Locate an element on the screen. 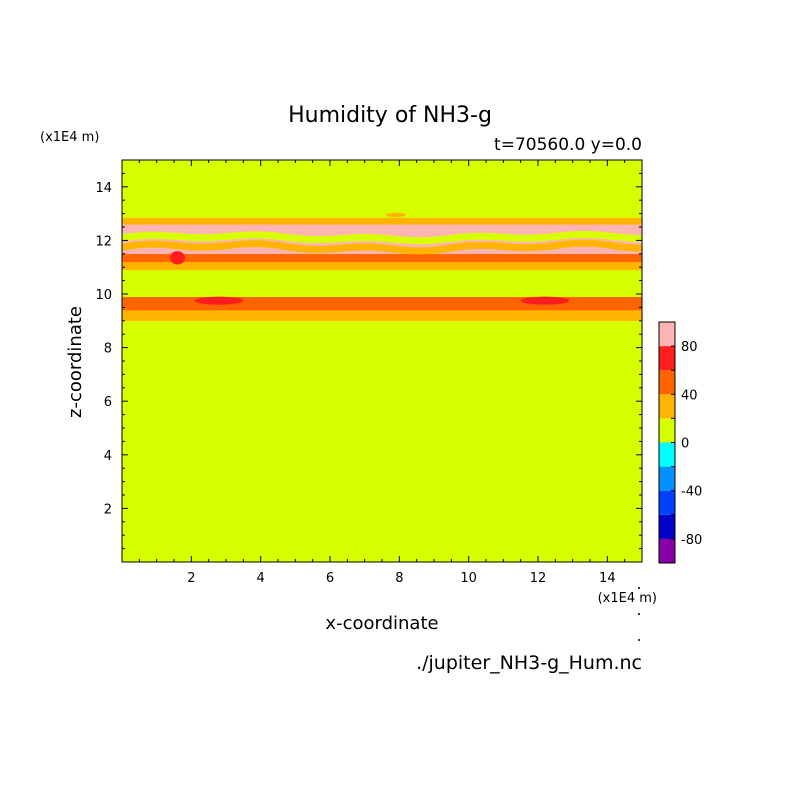 Image resolution: width=804 pixels, height=804 pixels. y-tick-label: 14 is located at coordinates (103, 188).